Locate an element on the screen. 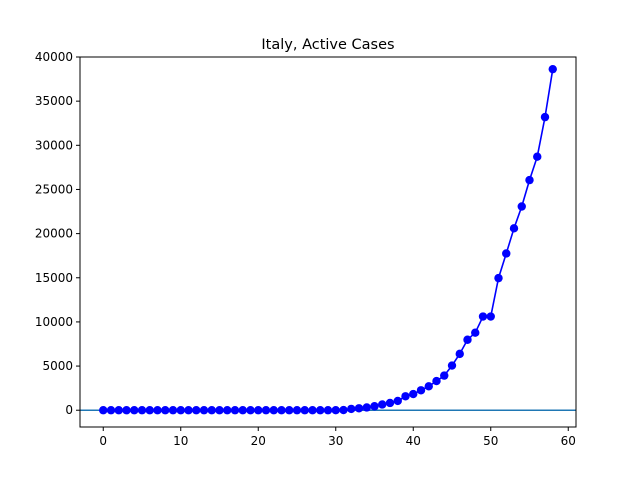 This screenshot has height=480, width=640. y-tick-label: 15000 is located at coordinates (54, 278).